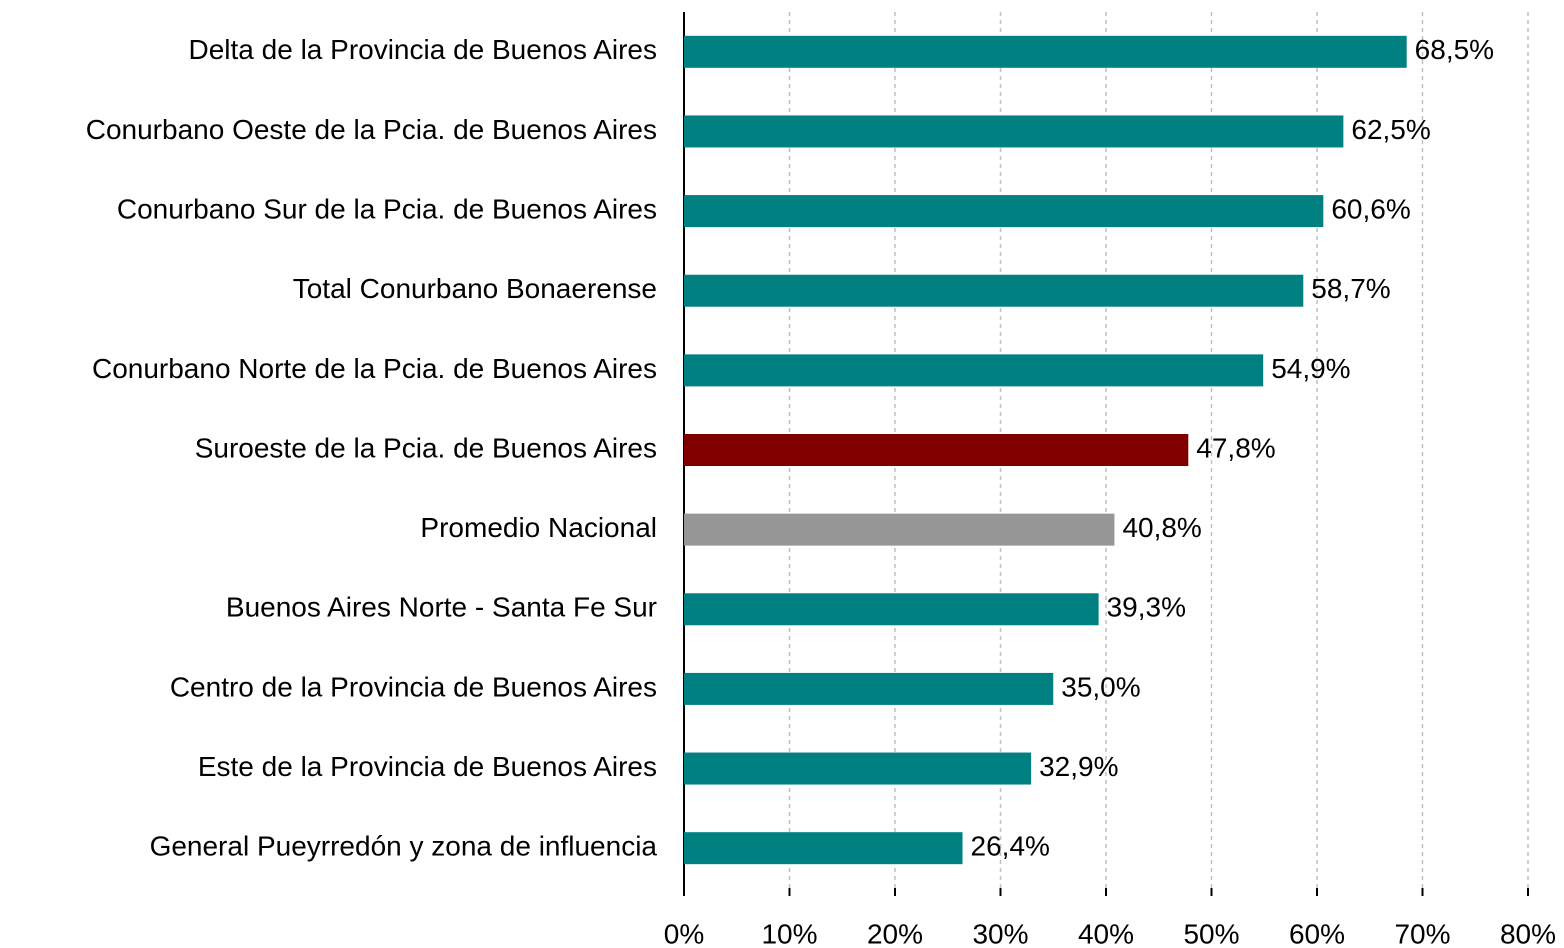 The image size is (1564, 948). I want to click on value-label: 60,6%, so click(1370, 208).